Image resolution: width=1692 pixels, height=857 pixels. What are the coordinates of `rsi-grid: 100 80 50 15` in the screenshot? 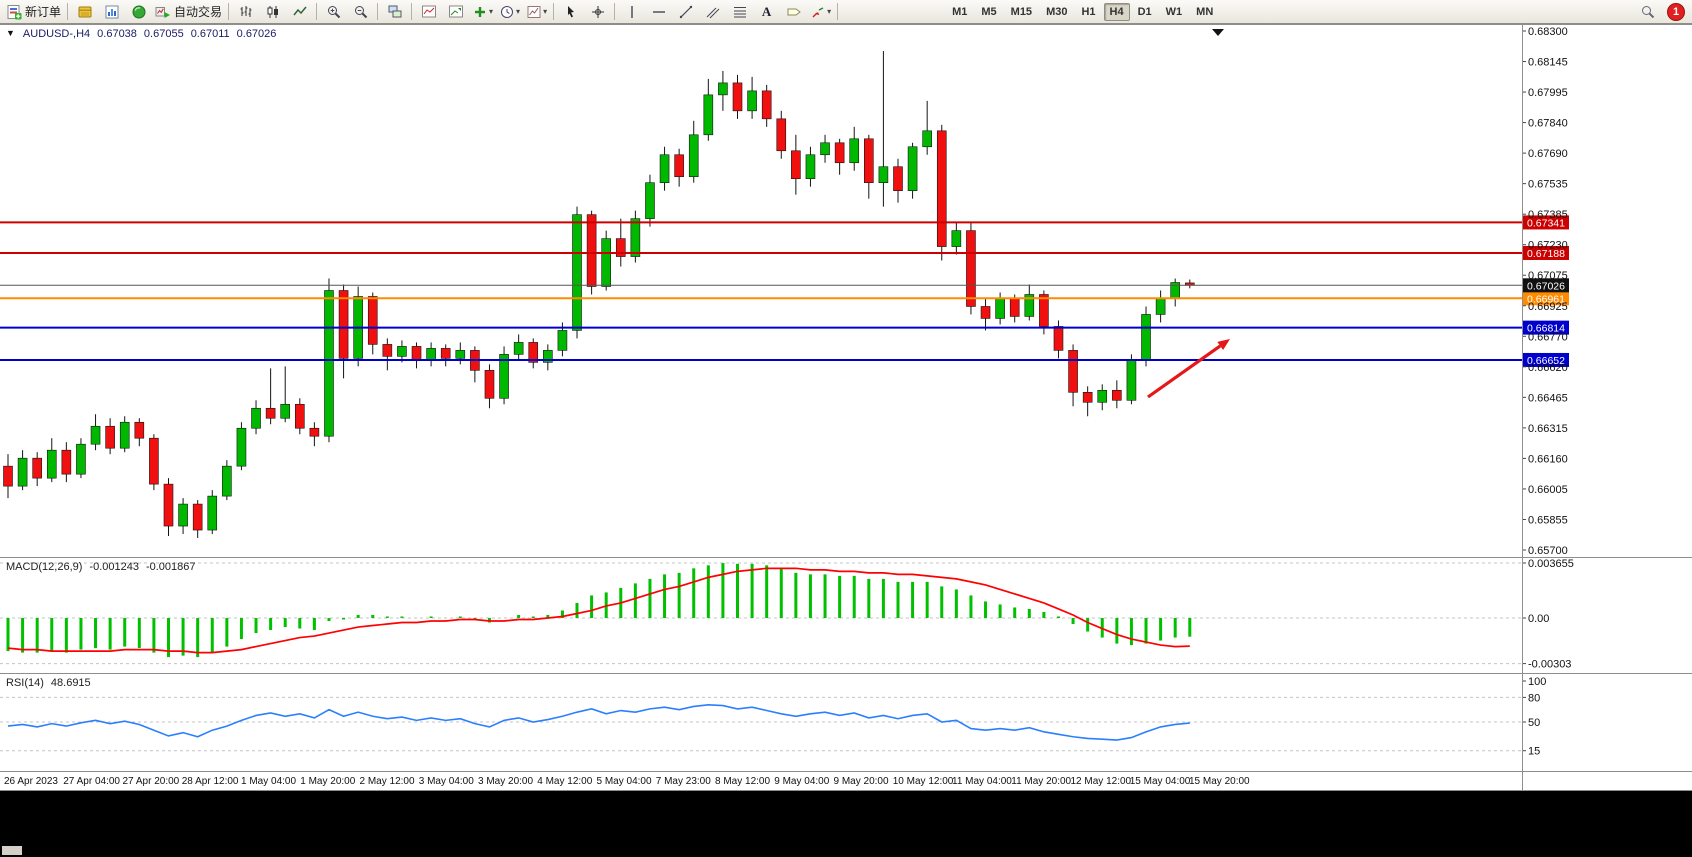 It's located at (773, 717).